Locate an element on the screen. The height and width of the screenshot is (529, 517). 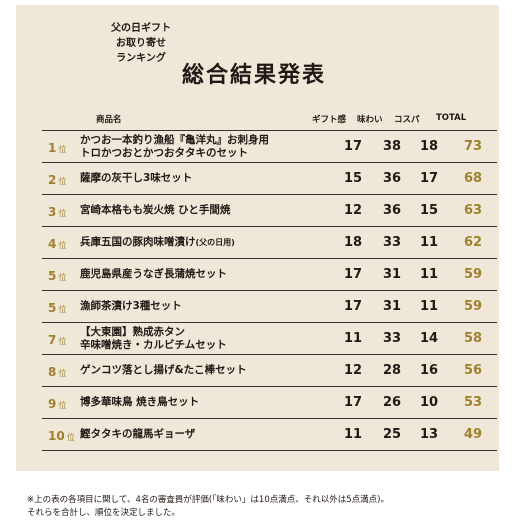
total-score: 63 is located at coordinates (473, 210).